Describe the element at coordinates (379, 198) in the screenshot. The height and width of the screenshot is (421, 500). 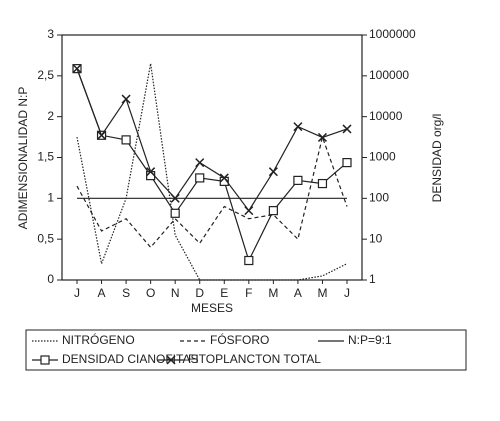
I see `y2-tick-label: 100` at that location.